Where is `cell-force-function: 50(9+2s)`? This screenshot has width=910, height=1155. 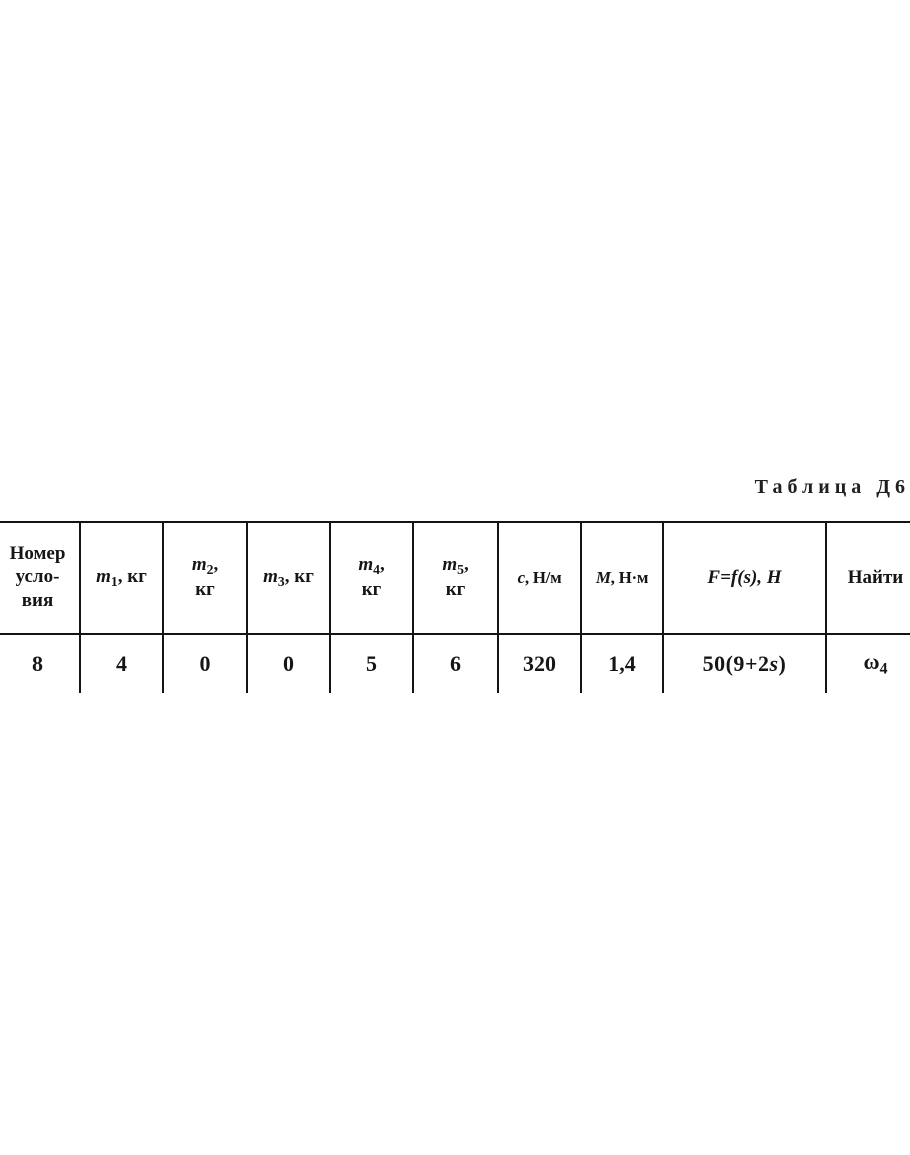
cell-force-function: 50(9+2s) is located at coordinates (744, 663).